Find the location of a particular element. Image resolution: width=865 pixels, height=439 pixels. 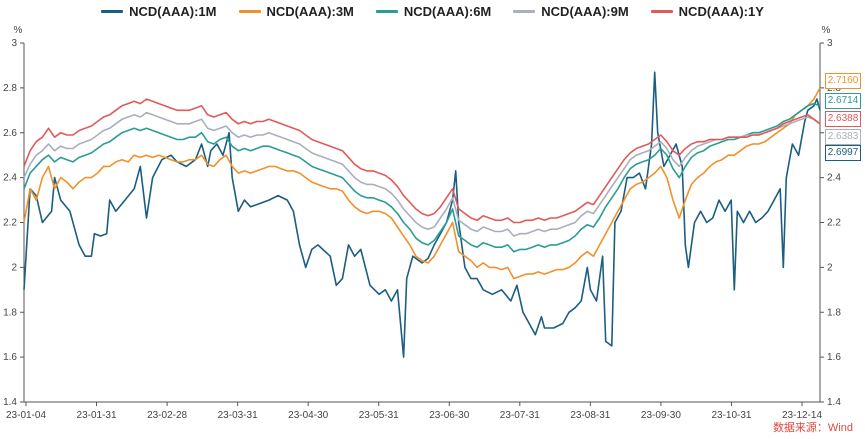

y-tick-label-left: 3 is located at coordinates (14, 43).